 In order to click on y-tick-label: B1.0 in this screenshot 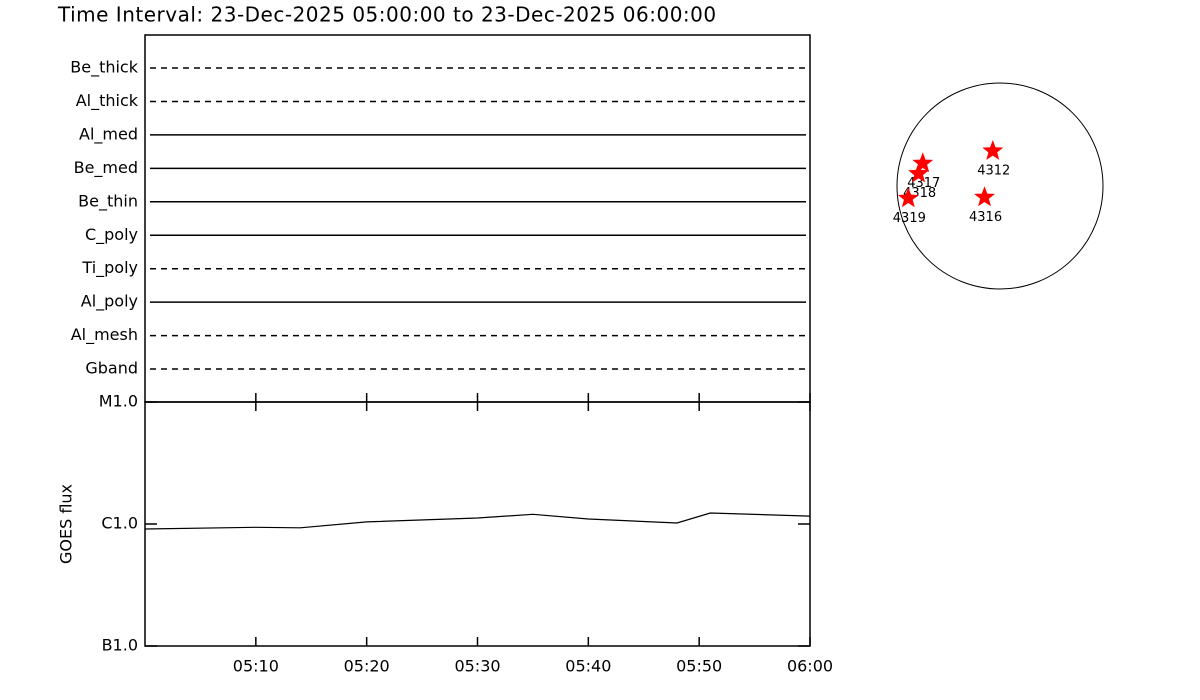, I will do `click(120, 645)`.